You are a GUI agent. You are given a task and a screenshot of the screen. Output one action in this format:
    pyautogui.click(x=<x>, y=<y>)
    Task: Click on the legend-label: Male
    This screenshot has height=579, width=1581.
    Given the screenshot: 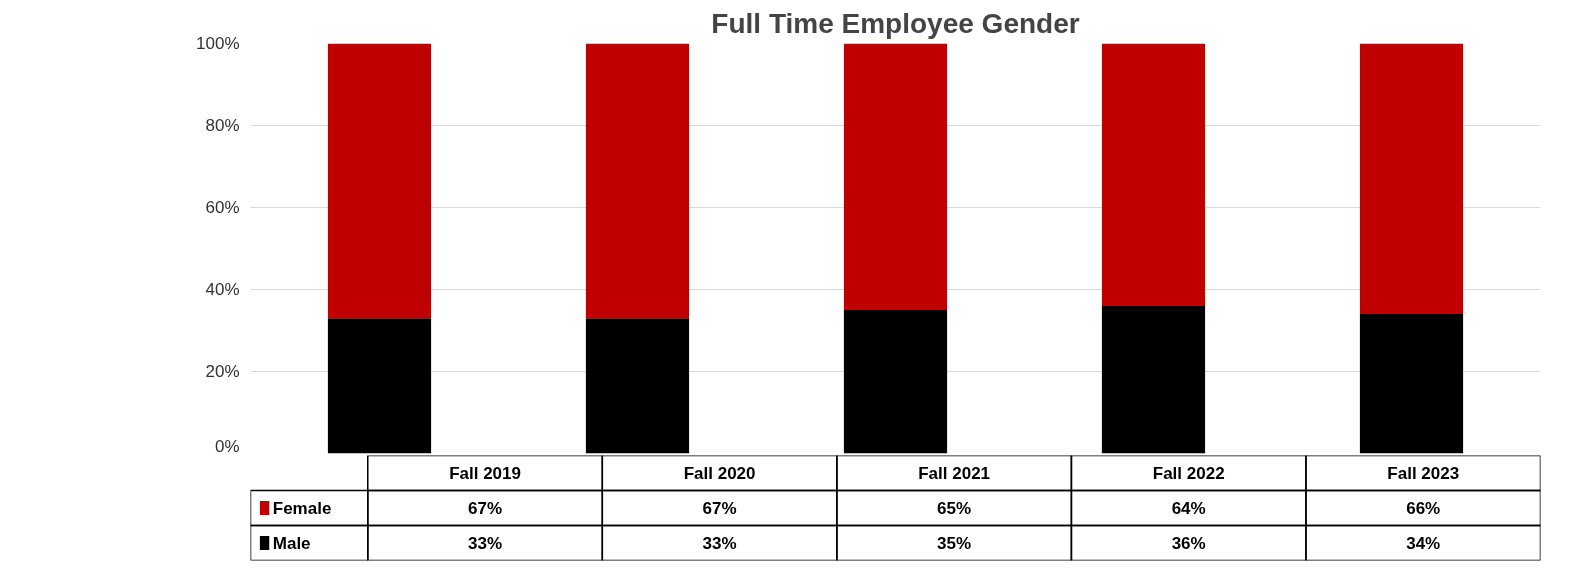 What is the action you would take?
    pyautogui.click(x=291, y=543)
    